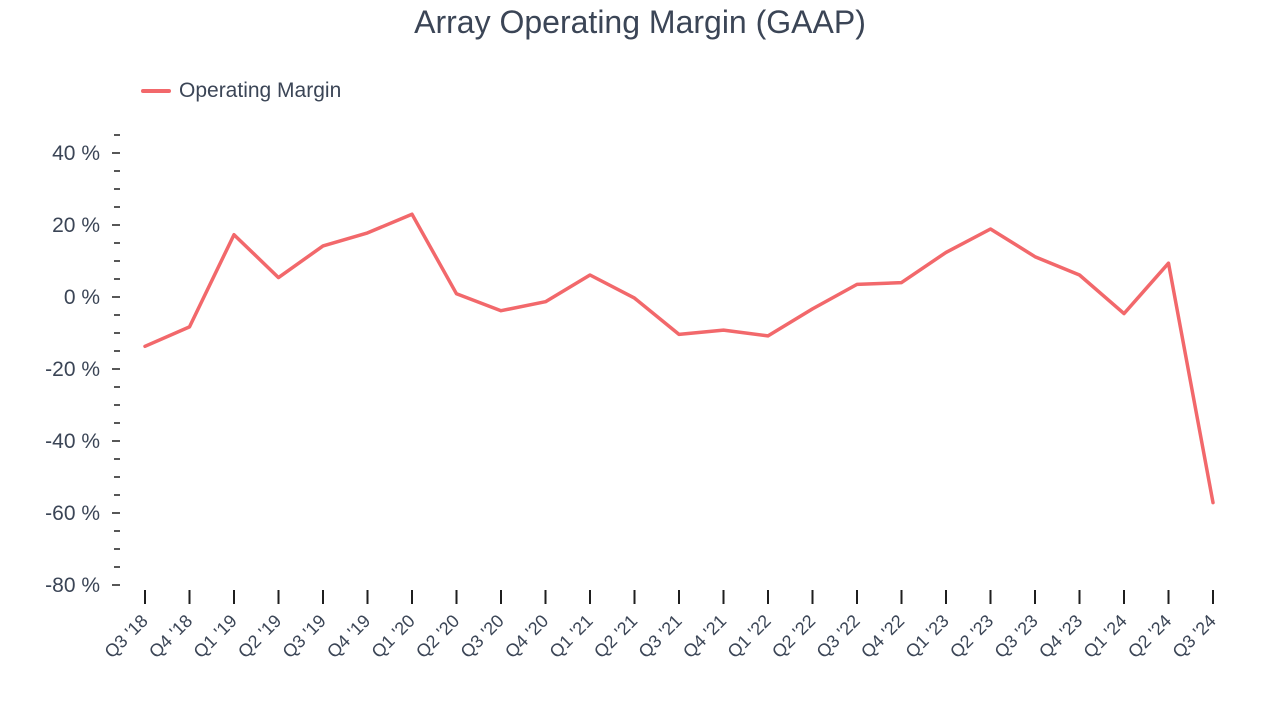 Image resolution: width=1280 pixels, height=720 pixels. Describe the element at coordinates (348, 636) in the screenshot. I see `x-tick-label: Q4 '19` at that location.